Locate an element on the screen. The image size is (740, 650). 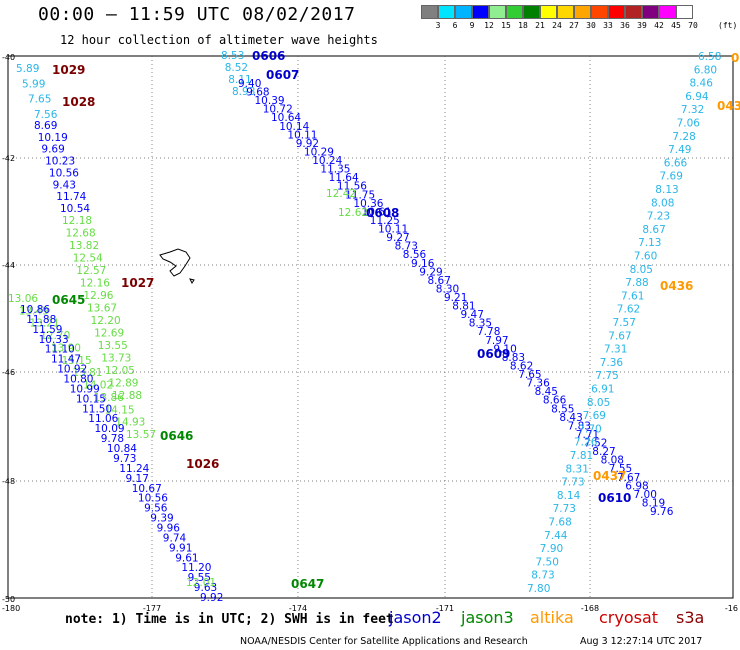
legend-jason3: jason3 is located at coordinates (487, 617).